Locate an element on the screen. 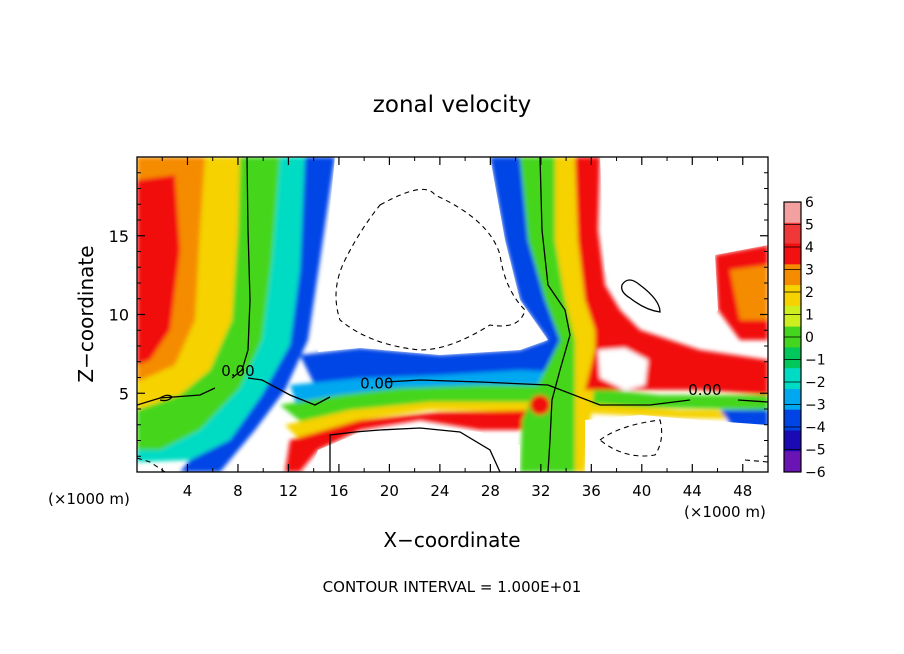  x-tick-label: 20 is located at coordinates (389, 491).